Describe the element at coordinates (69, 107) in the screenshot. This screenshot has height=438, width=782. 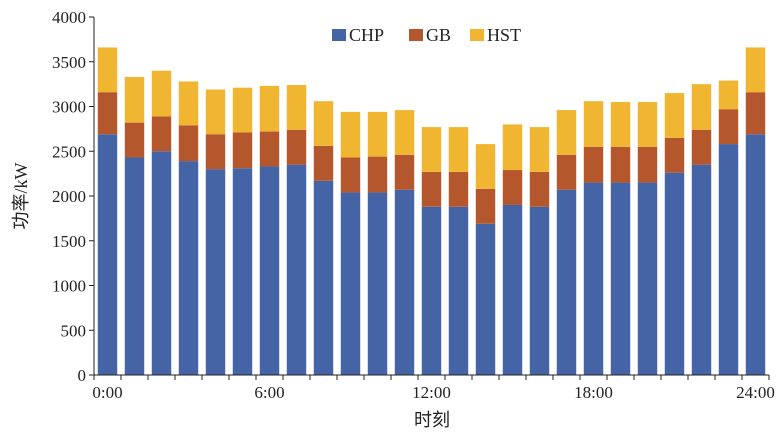
I see `y-tick-label: 3000` at that location.